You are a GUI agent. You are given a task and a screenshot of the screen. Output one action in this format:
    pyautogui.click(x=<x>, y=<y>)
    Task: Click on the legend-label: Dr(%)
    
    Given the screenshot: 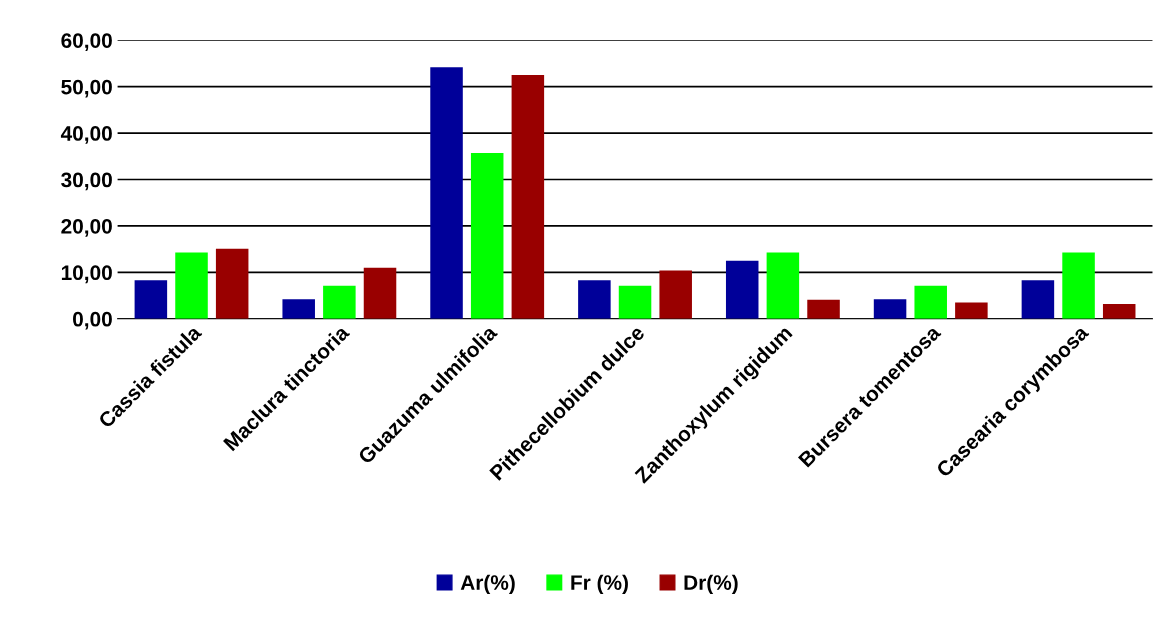 What is the action you would take?
    pyautogui.click(x=711, y=584)
    